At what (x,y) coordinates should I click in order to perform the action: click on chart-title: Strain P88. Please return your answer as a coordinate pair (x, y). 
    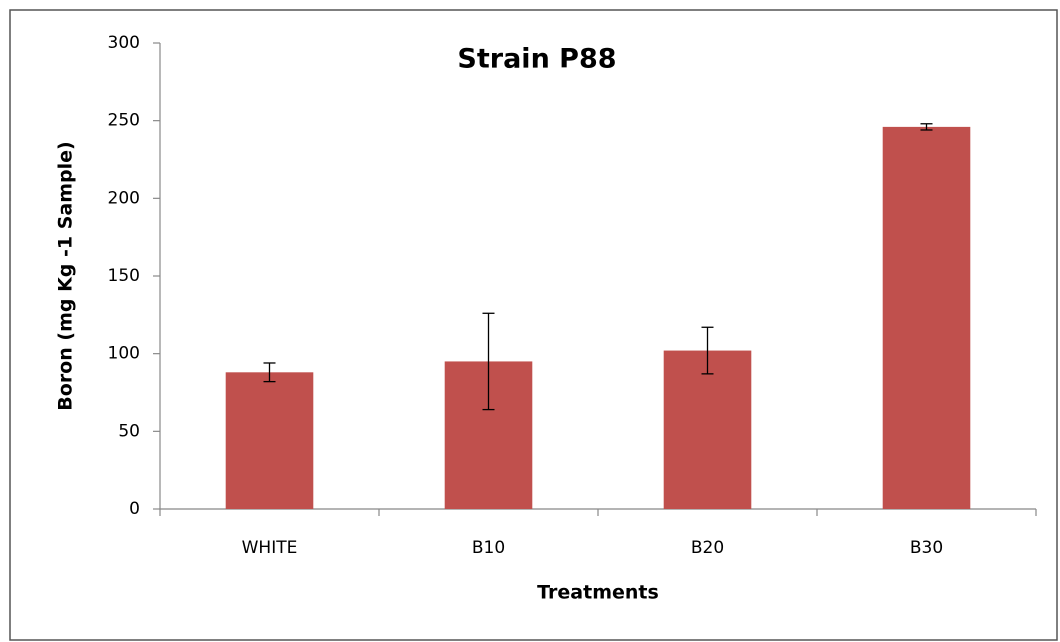
    Looking at the image, I should click on (536, 59).